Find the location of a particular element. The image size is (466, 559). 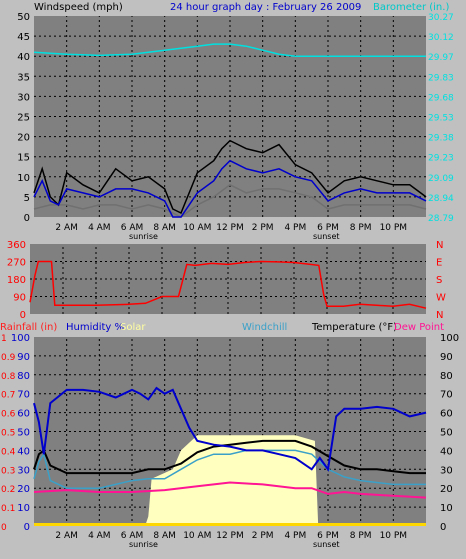

barometer-tick-label: 29.53 is located at coordinates (441, 119).